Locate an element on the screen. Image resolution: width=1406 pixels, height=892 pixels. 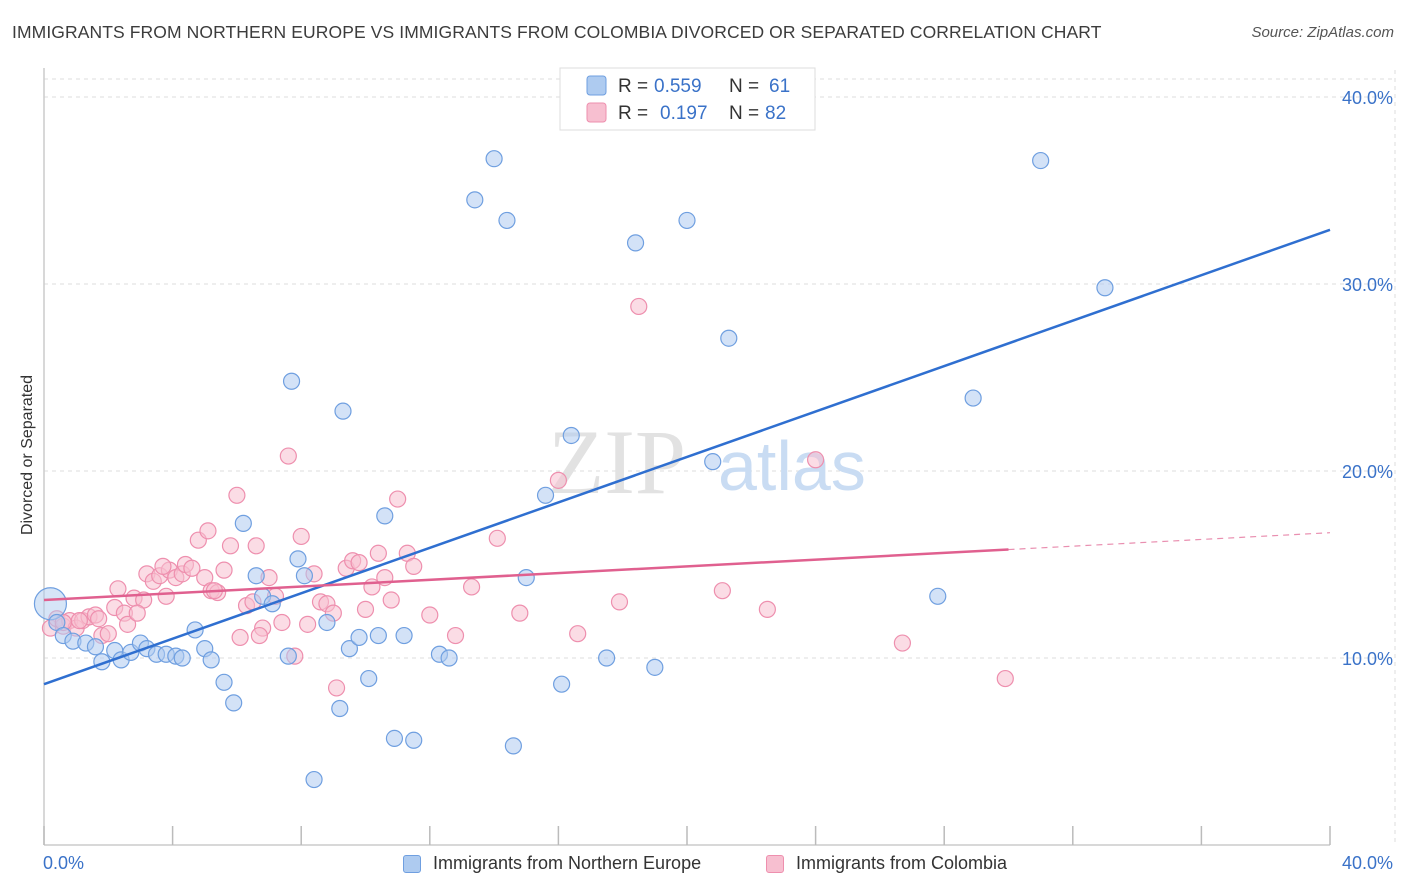
legend-swatch-blue is located at coordinates (596, 85).